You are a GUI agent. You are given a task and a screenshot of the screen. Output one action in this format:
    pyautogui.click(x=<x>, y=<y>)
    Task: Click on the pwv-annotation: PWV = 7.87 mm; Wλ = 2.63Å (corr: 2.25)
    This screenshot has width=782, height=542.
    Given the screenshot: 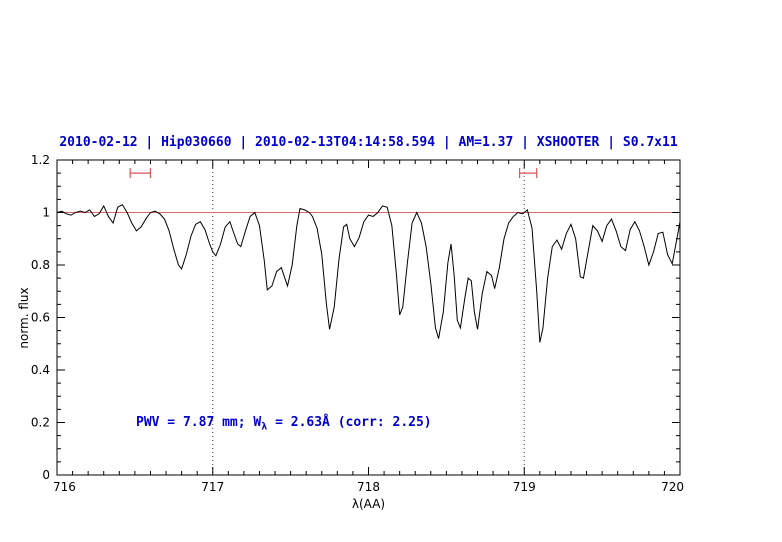 What is the action you would take?
    pyautogui.click(x=284, y=424)
    